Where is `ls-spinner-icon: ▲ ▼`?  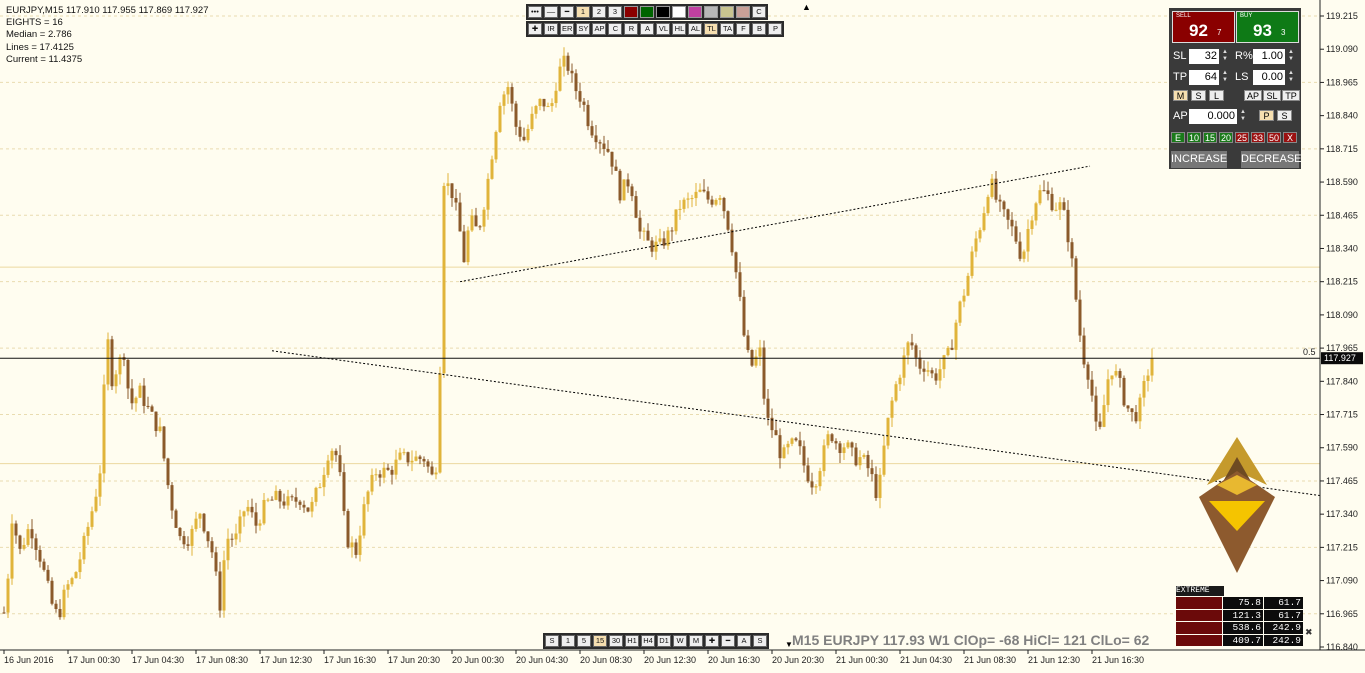
ls-spinner-icon: ▲ ▼ is located at coordinates (1291, 76).